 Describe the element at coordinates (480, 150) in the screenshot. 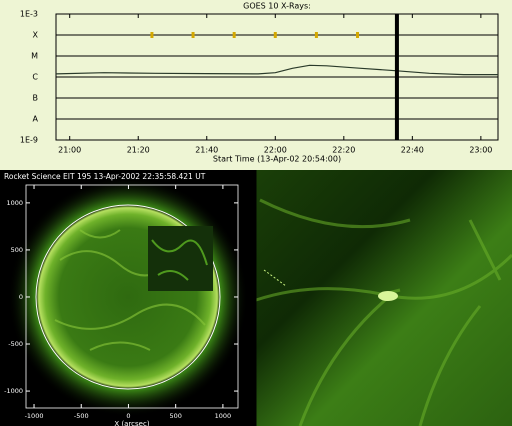

I see `x-tick-label: 23:00` at that location.